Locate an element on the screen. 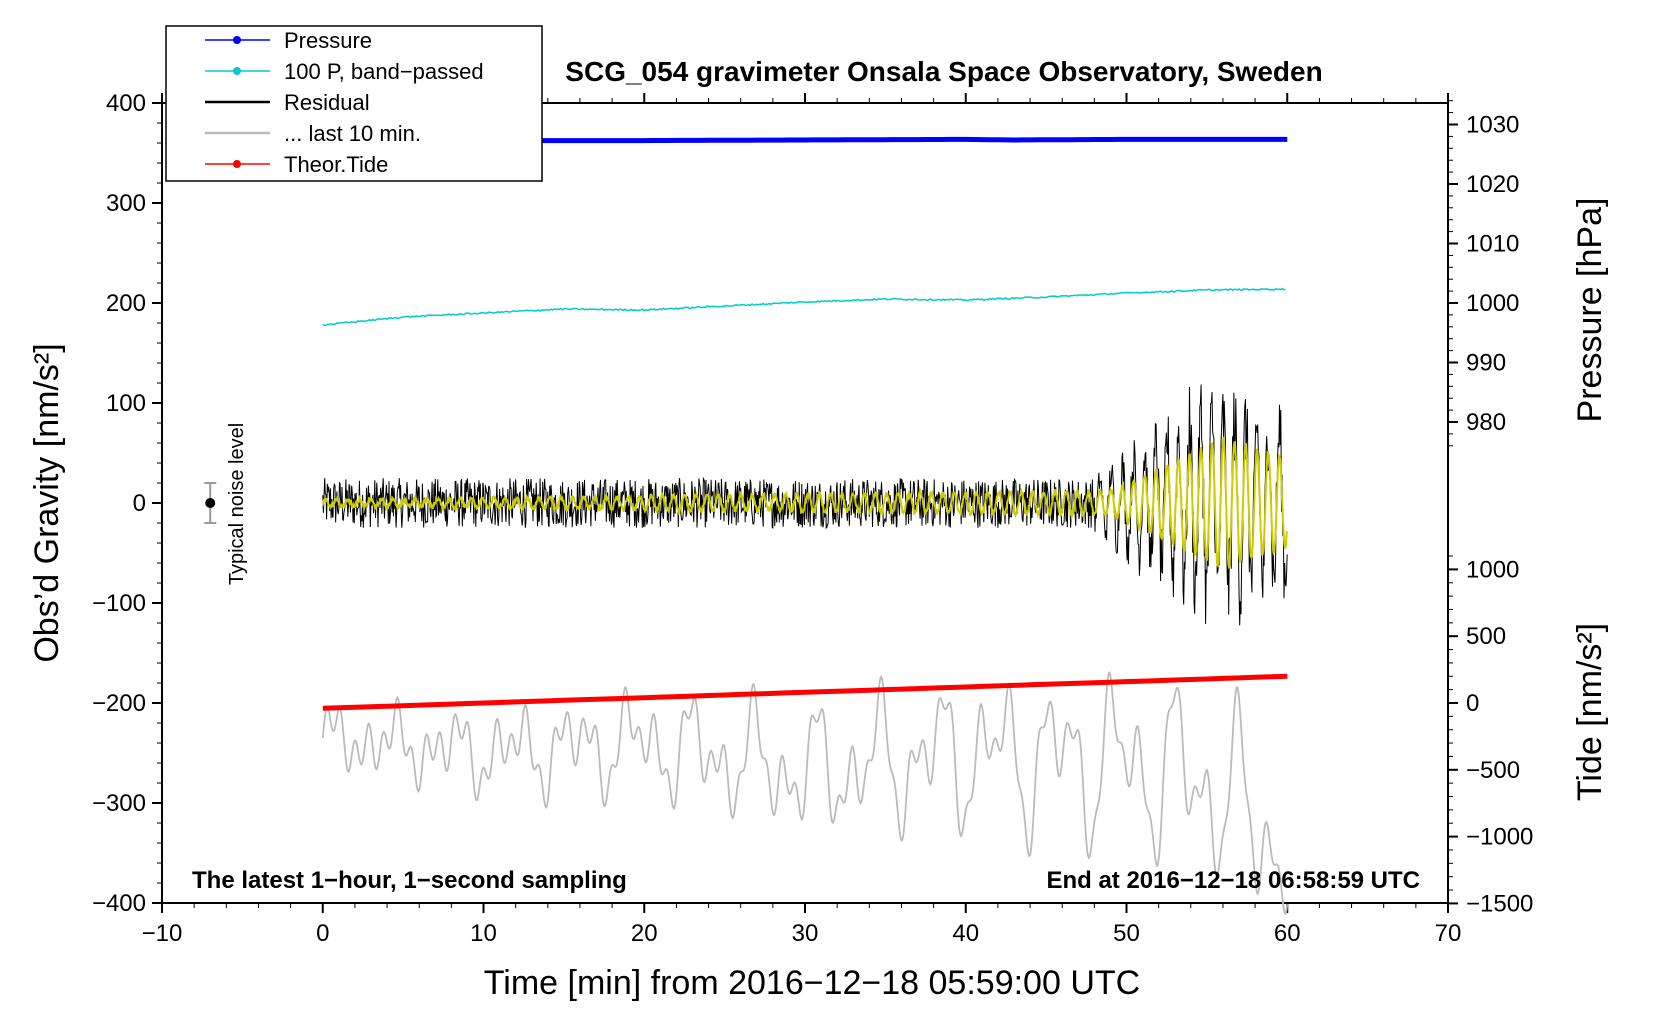 Image resolution: width=1660 pixels, height=1020 pixels. tide-tick-label: 500 is located at coordinates (1486, 636).